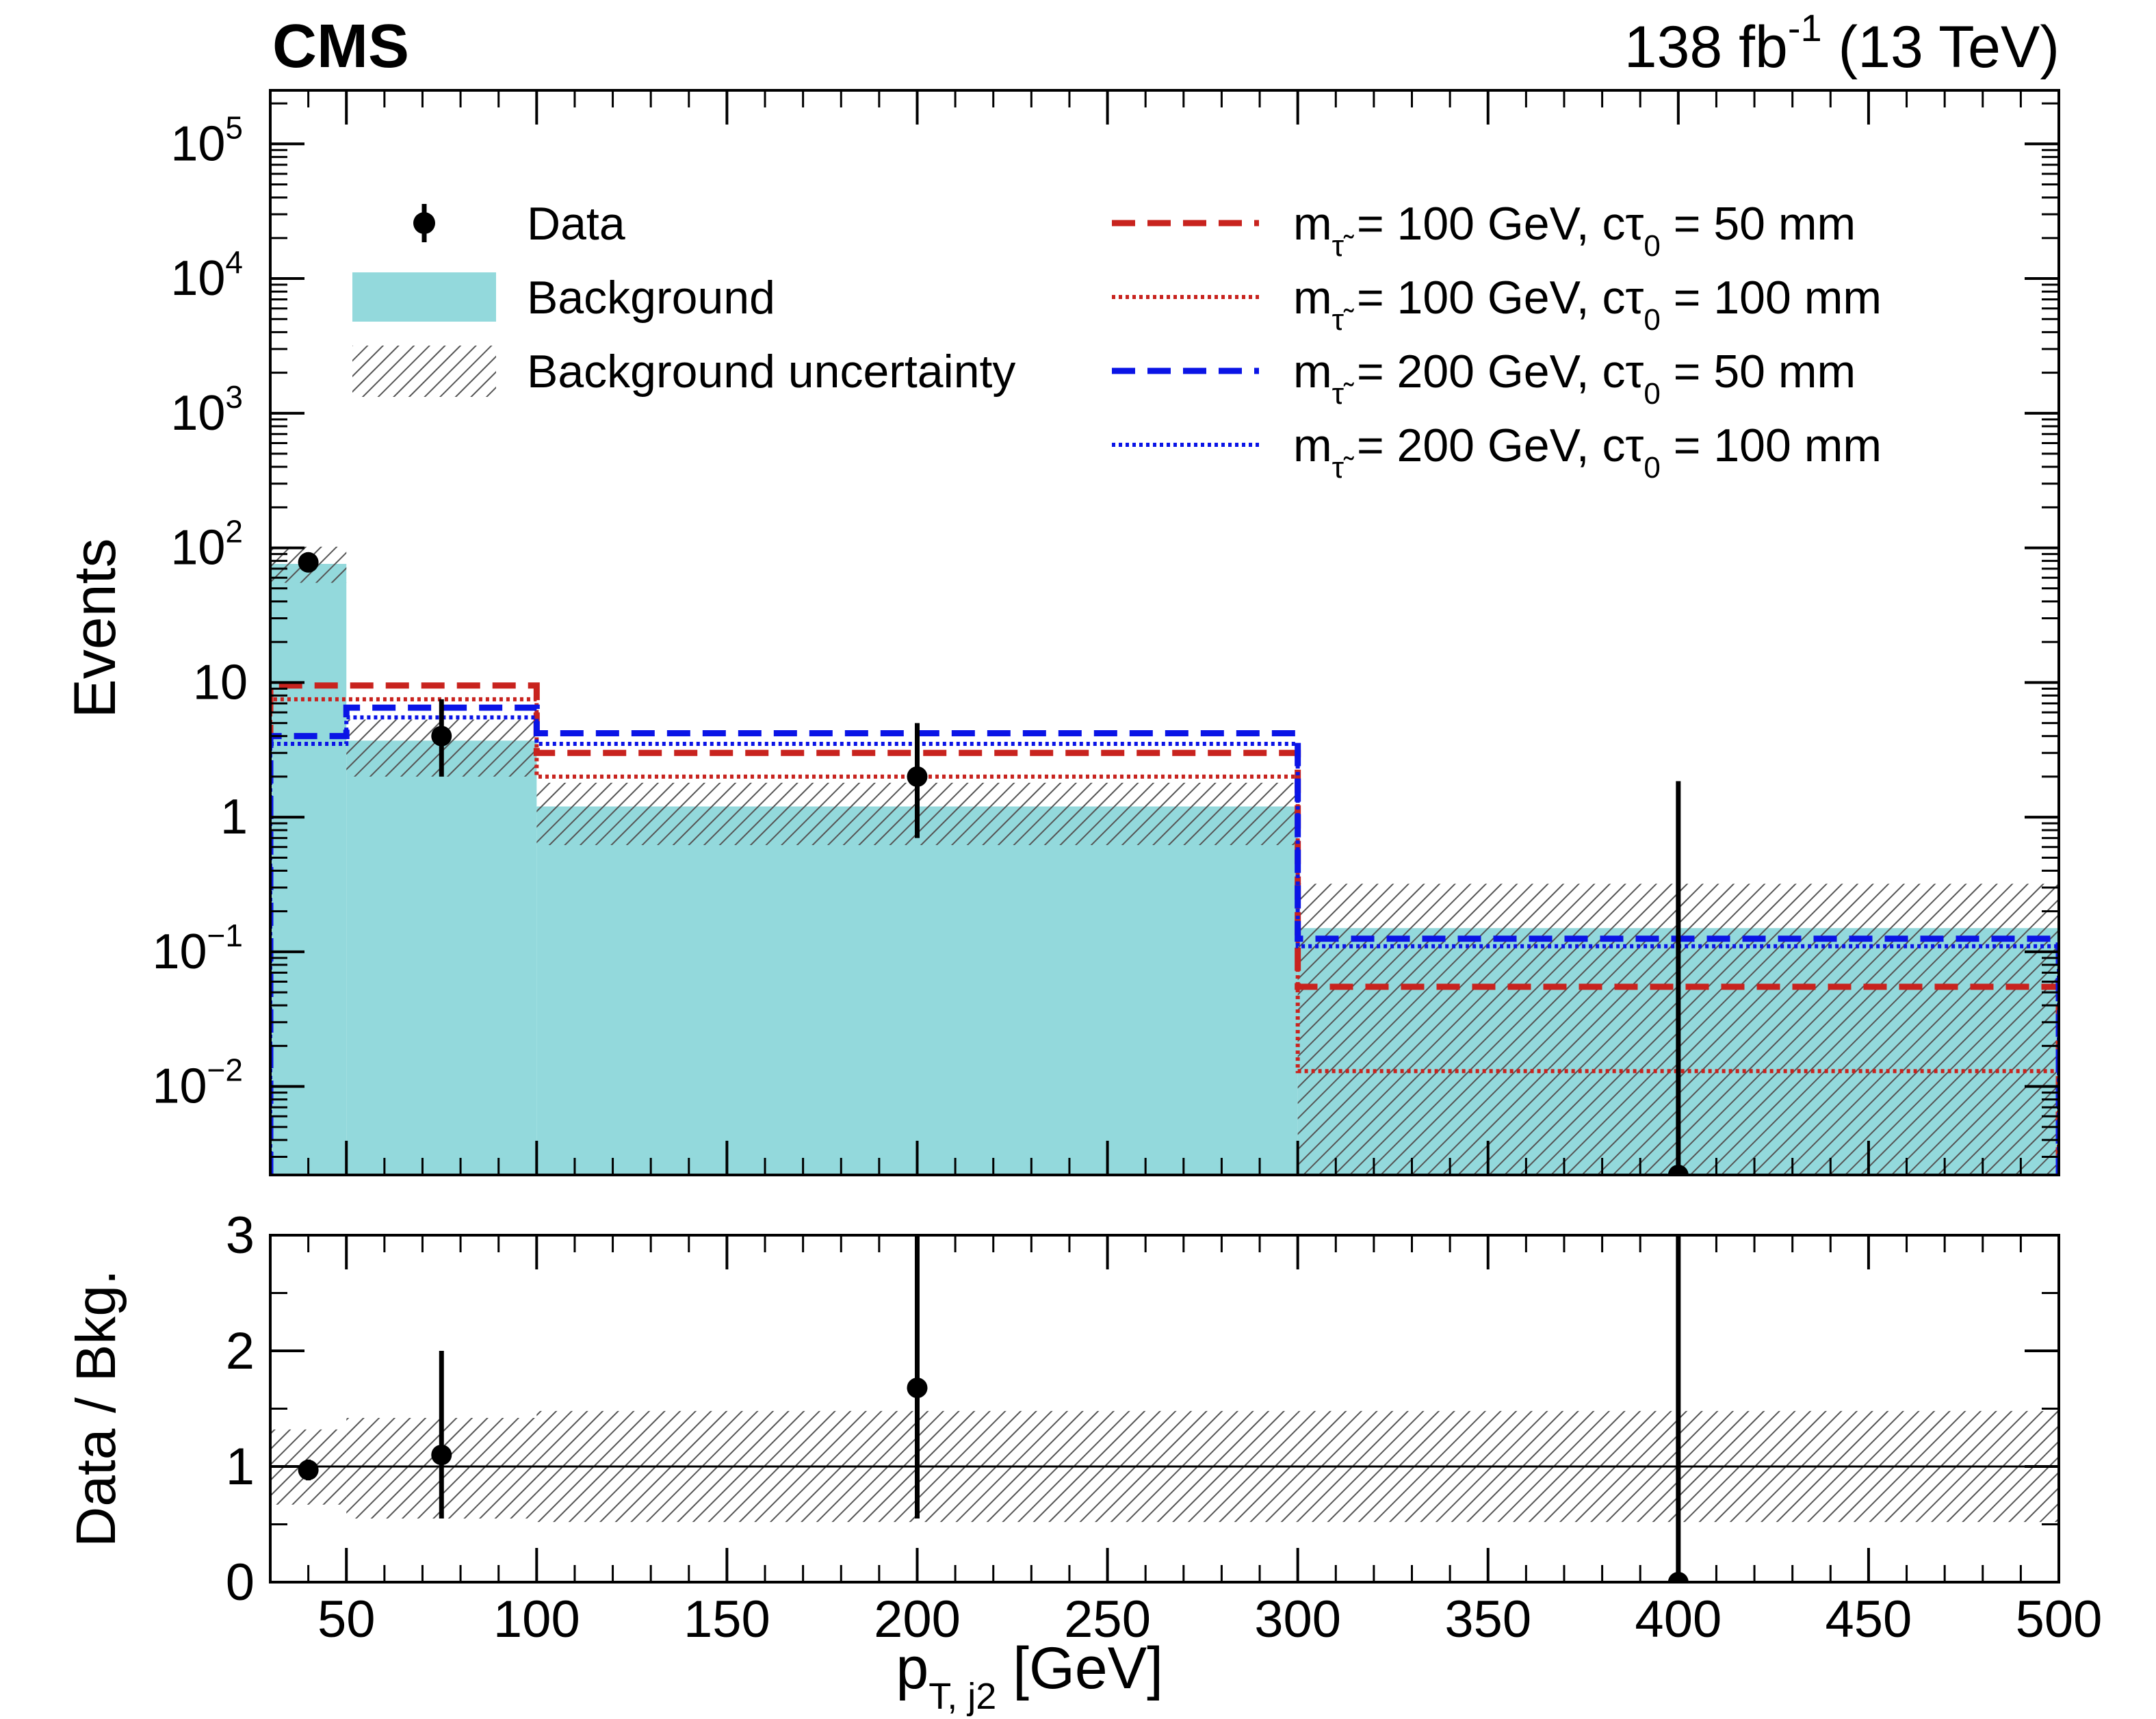 The height and width of the screenshot is (1719, 2156). I want to click on x-tick-label-6: 350, so click(1487, 1619).